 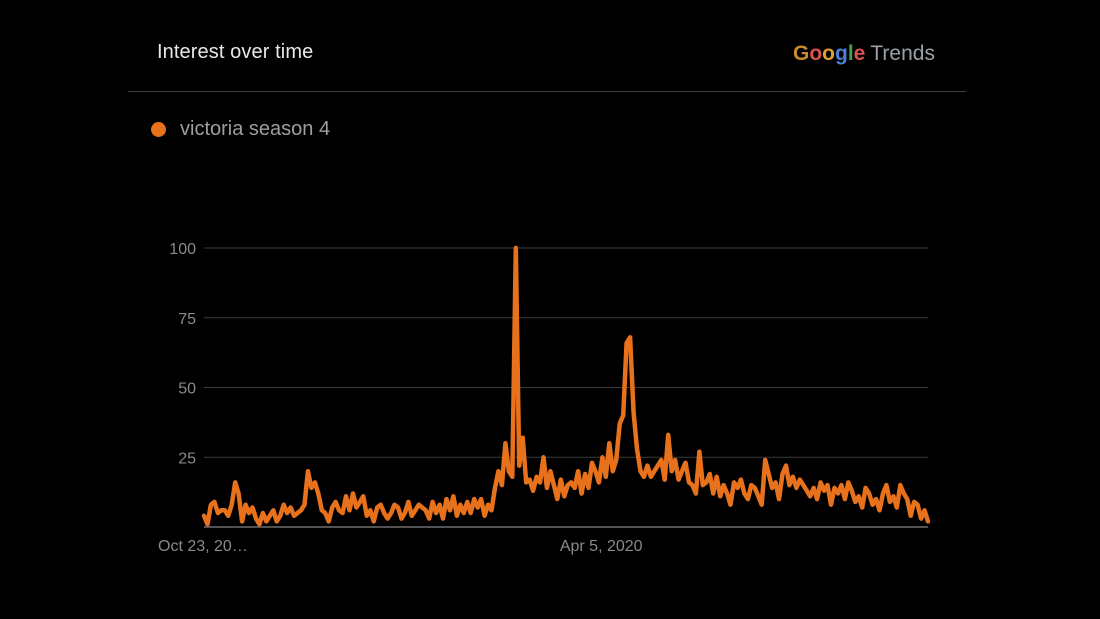 What do you see at coordinates (187, 389) in the screenshot?
I see `y-tick-label: 50` at bounding box center [187, 389].